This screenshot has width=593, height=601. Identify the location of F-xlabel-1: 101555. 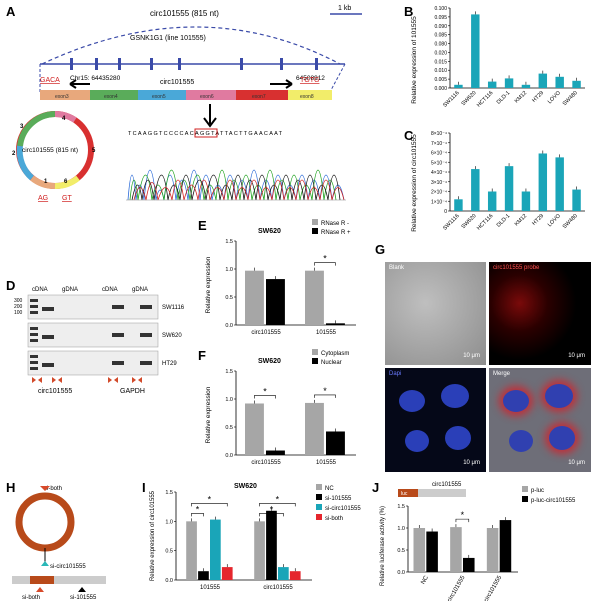
(326, 463).